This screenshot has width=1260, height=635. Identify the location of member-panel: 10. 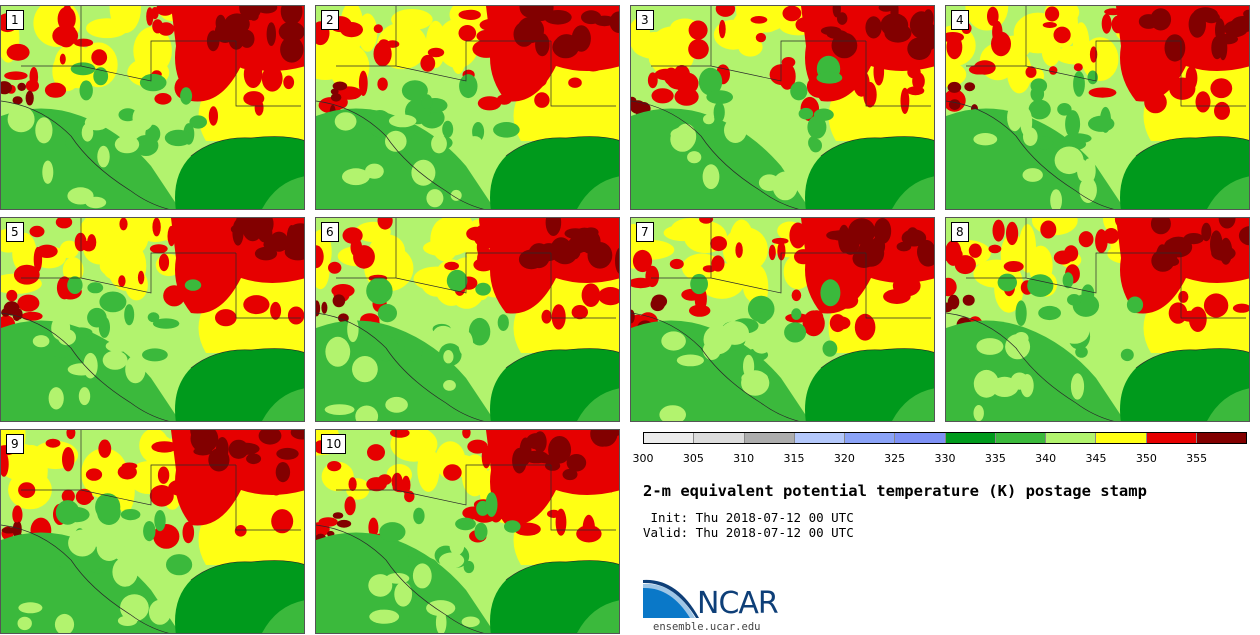
(467, 531).